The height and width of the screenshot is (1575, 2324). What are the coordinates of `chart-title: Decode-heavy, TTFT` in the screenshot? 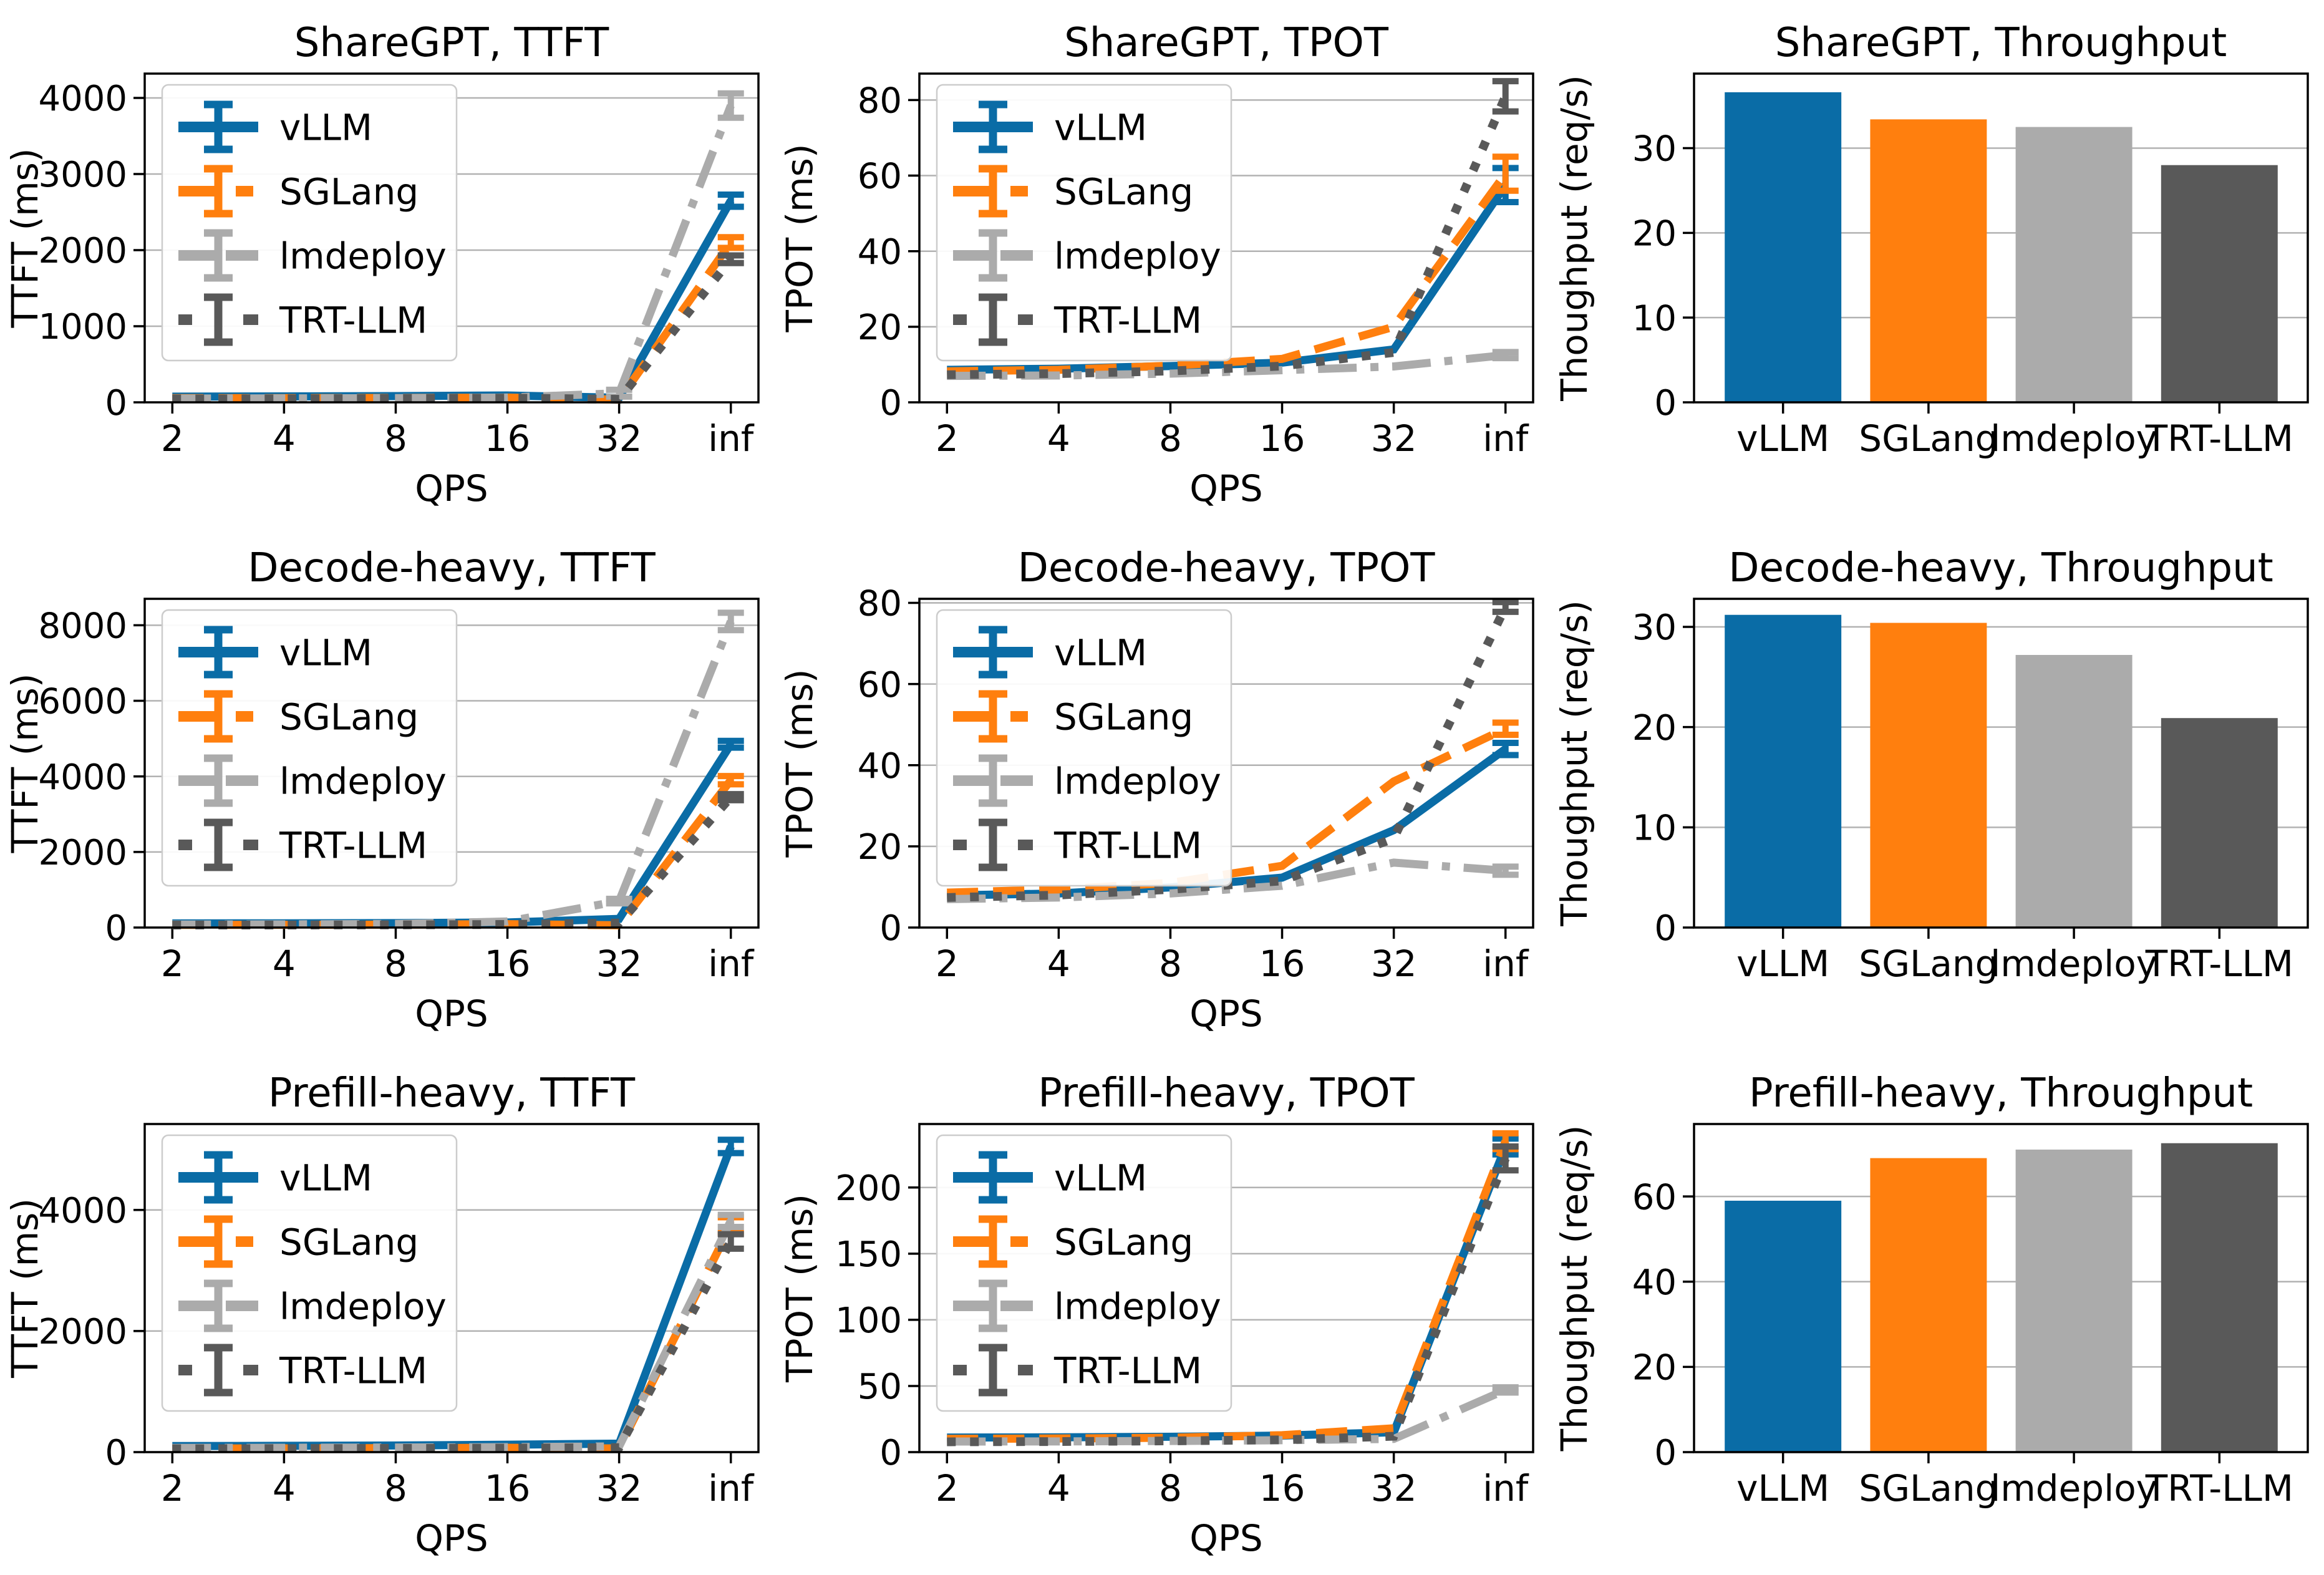 It's located at (452, 568).